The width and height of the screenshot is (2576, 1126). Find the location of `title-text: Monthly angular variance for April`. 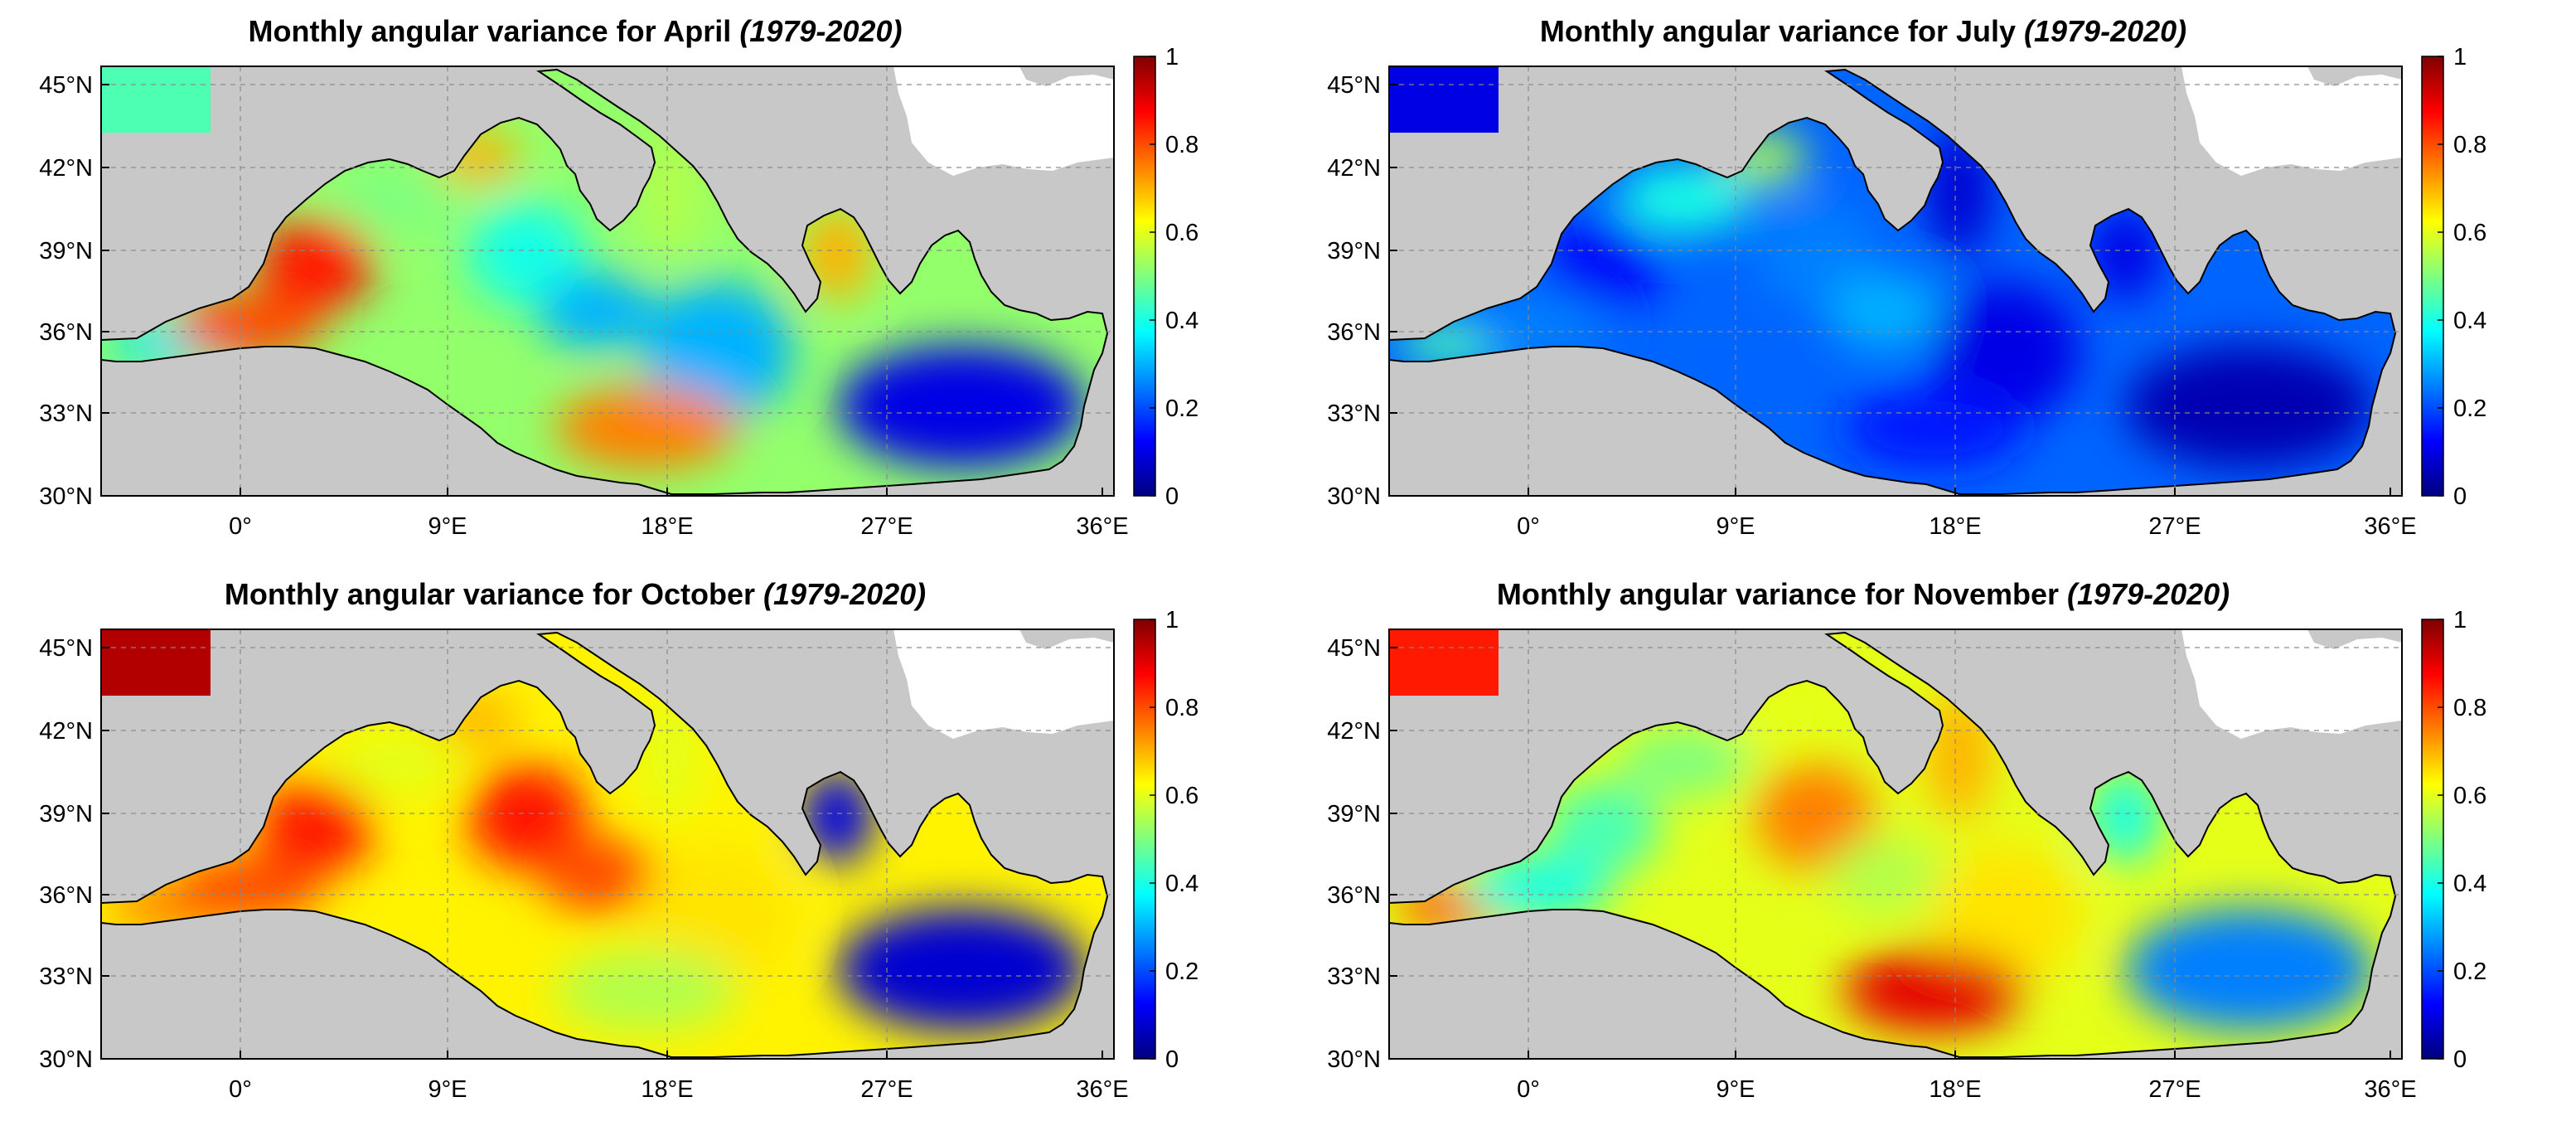

title-text: Monthly angular variance for April is located at coordinates (494, 31).